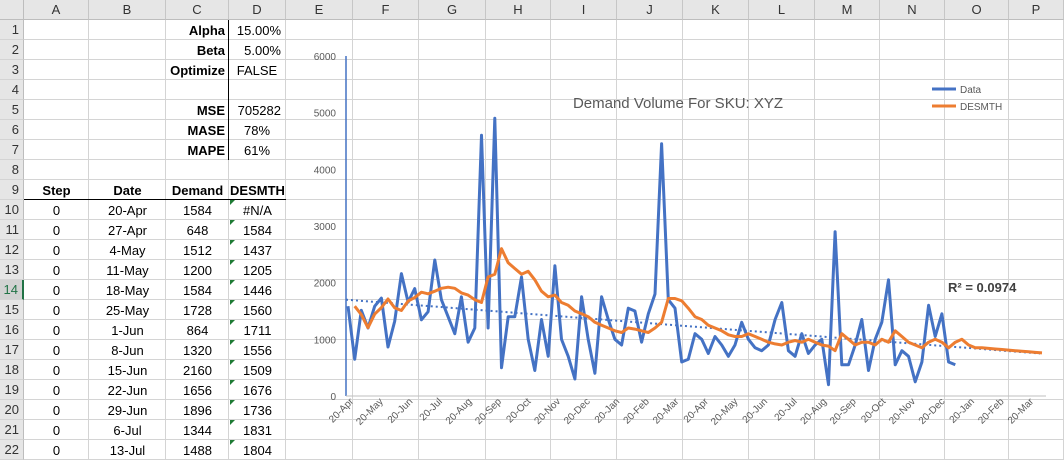 This screenshot has height=461, width=1064. Describe the element at coordinates (127, 310) in the screenshot. I see `table-cell: 25-May` at that location.